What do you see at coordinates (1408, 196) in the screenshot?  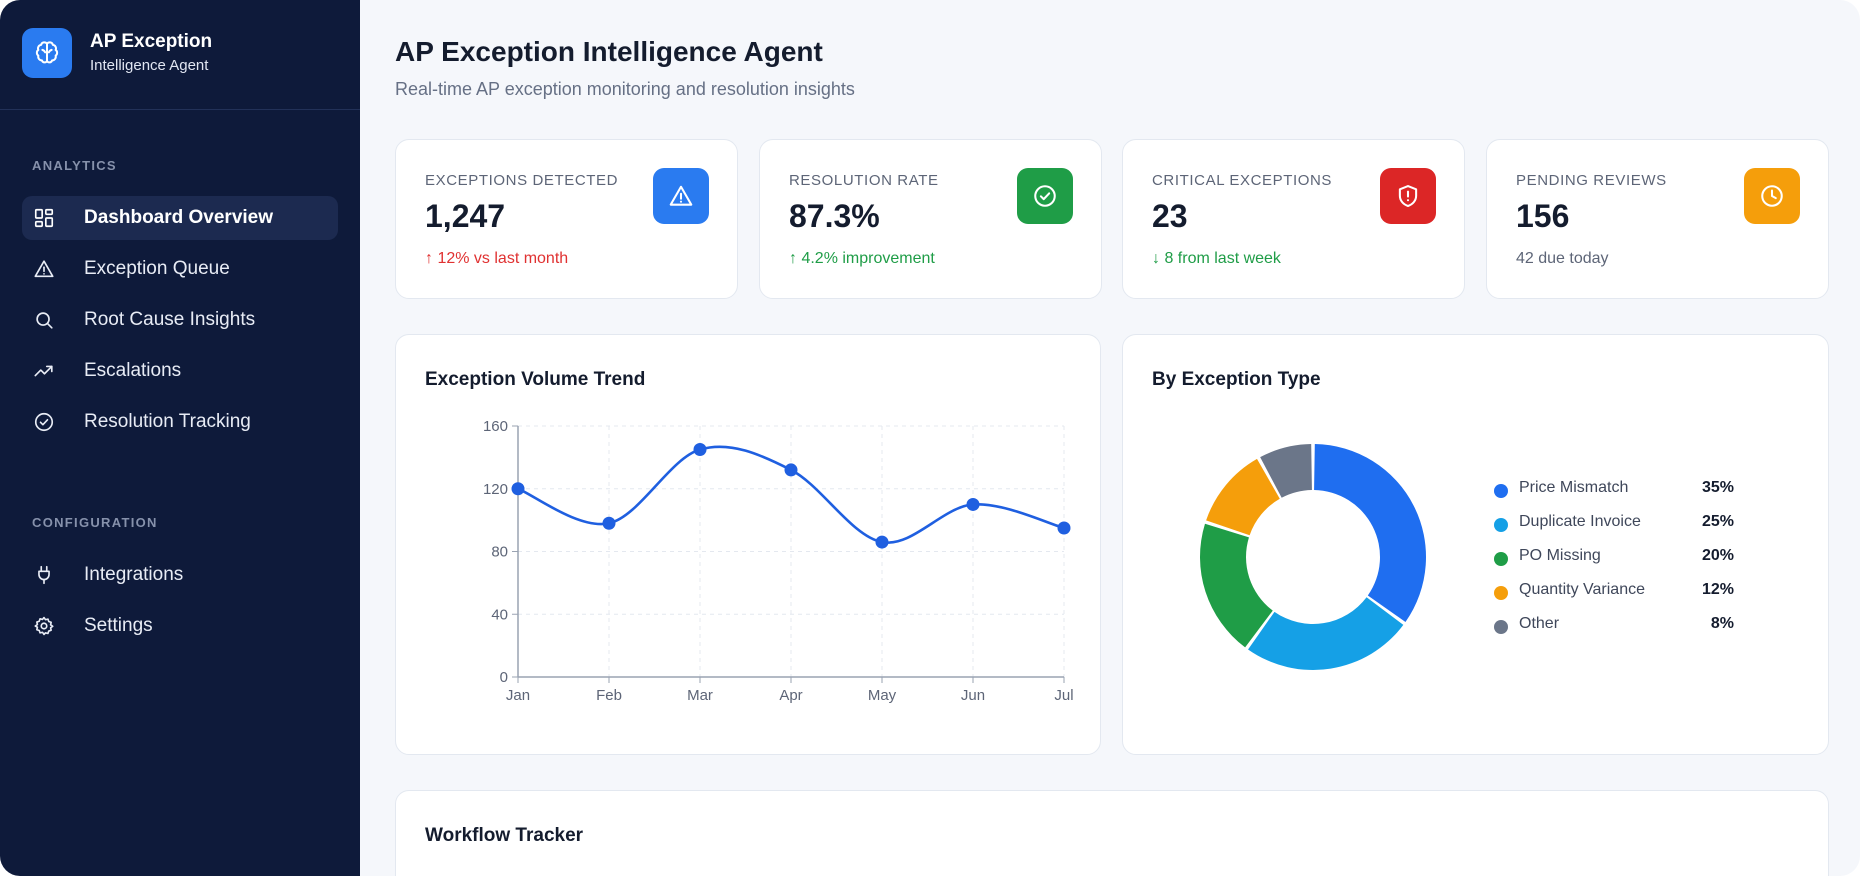 I see `shield-alert-icon` at bounding box center [1408, 196].